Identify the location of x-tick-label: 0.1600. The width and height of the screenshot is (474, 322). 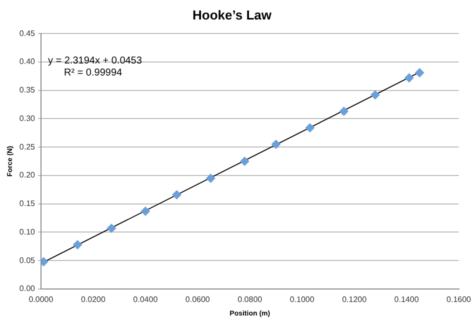
(459, 299).